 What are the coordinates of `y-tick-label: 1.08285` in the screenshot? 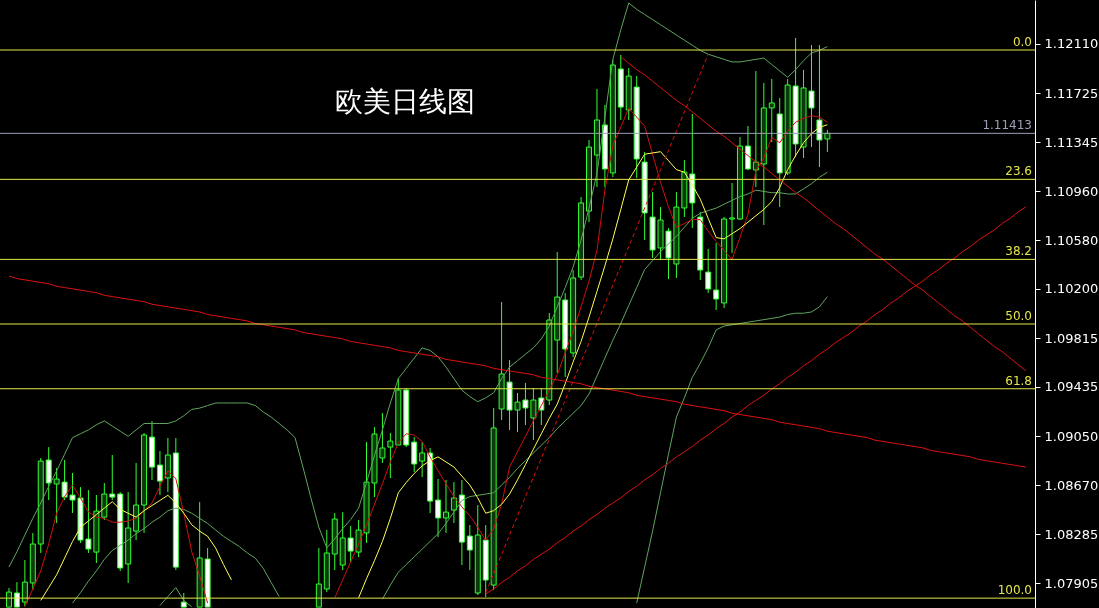 It's located at (1071, 534).